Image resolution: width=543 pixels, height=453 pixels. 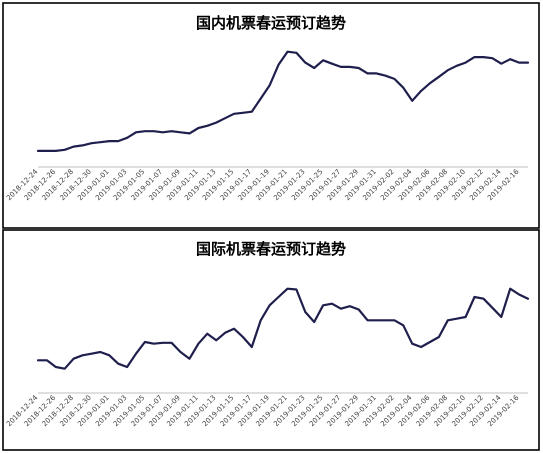 I want to click on chart-title: 国际机票春运预订趋势, so click(x=271, y=249).